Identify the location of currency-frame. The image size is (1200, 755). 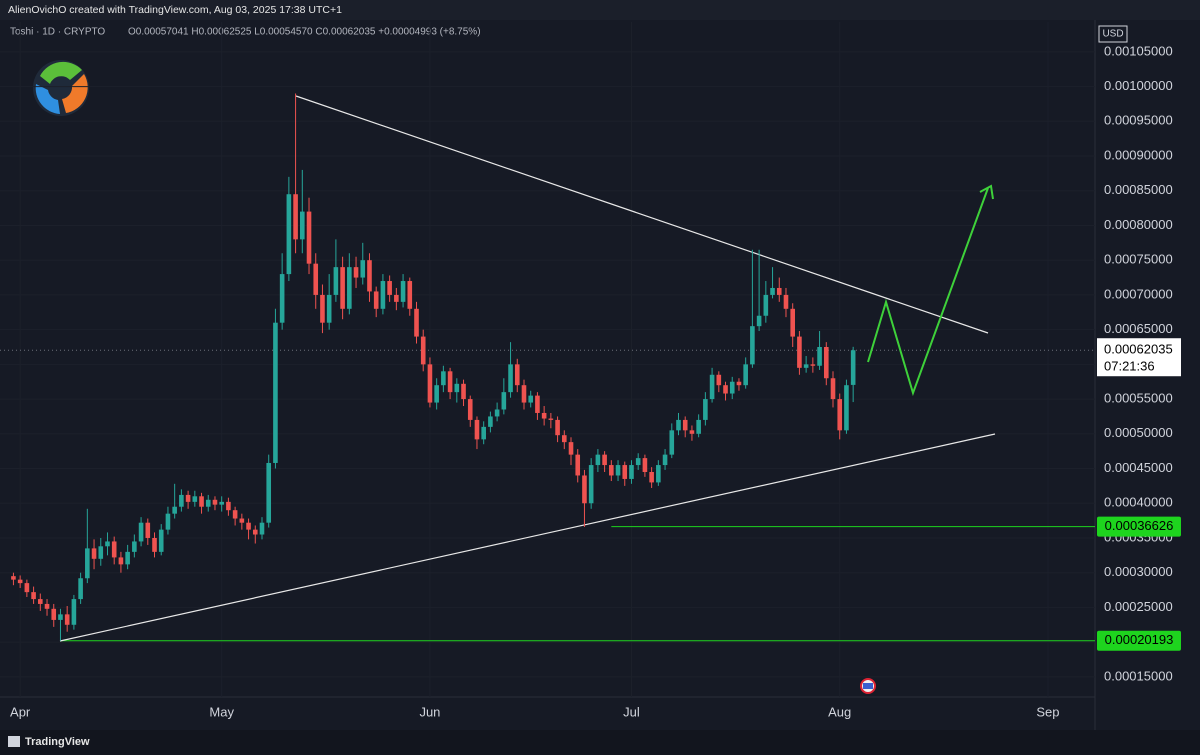
(1113, 34).